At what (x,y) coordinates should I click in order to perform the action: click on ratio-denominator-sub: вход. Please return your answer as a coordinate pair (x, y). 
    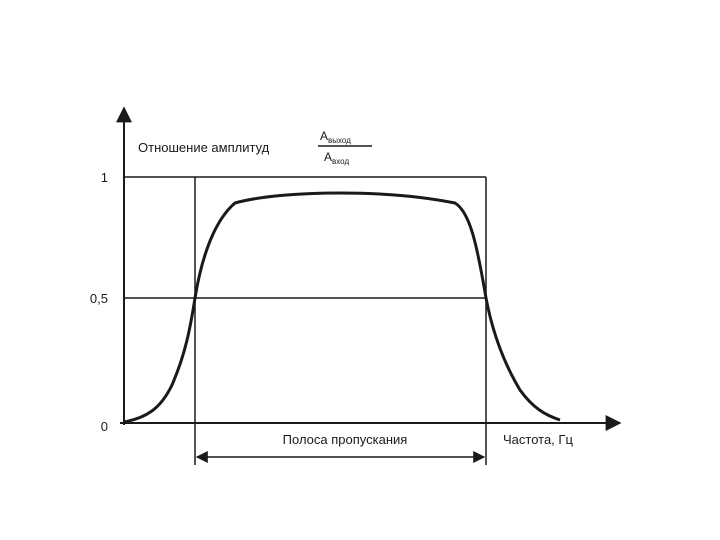
    Looking at the image, I should click on (340, 161).